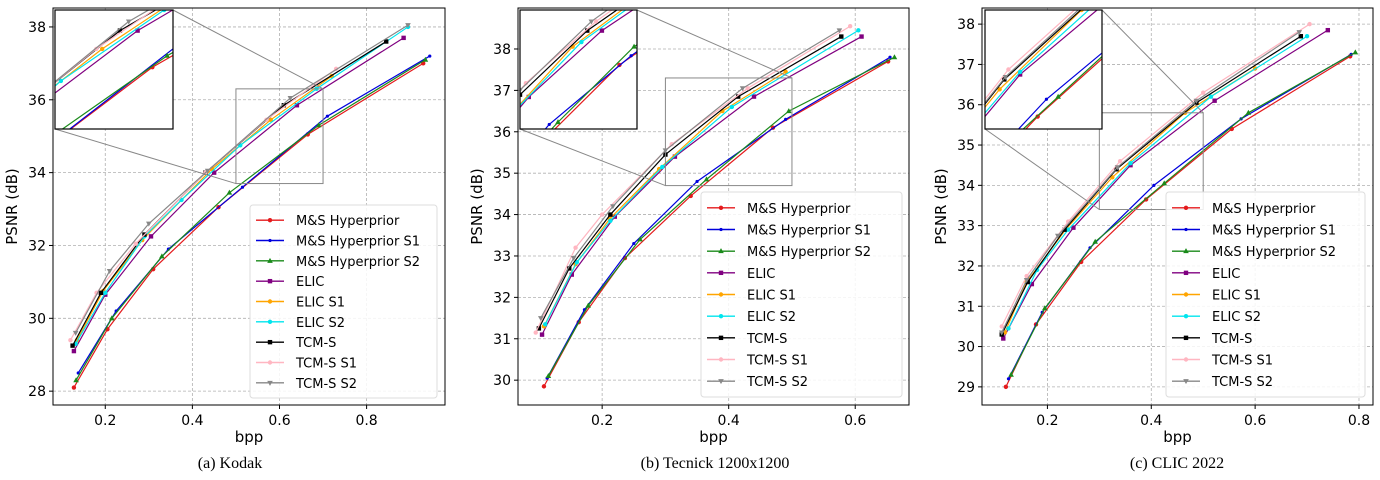 This screenshot has width=1380, height=480. Describe the element at coordinates (729, 421) in the screenshot. I see `x-tick-label: 0.4` at that location.